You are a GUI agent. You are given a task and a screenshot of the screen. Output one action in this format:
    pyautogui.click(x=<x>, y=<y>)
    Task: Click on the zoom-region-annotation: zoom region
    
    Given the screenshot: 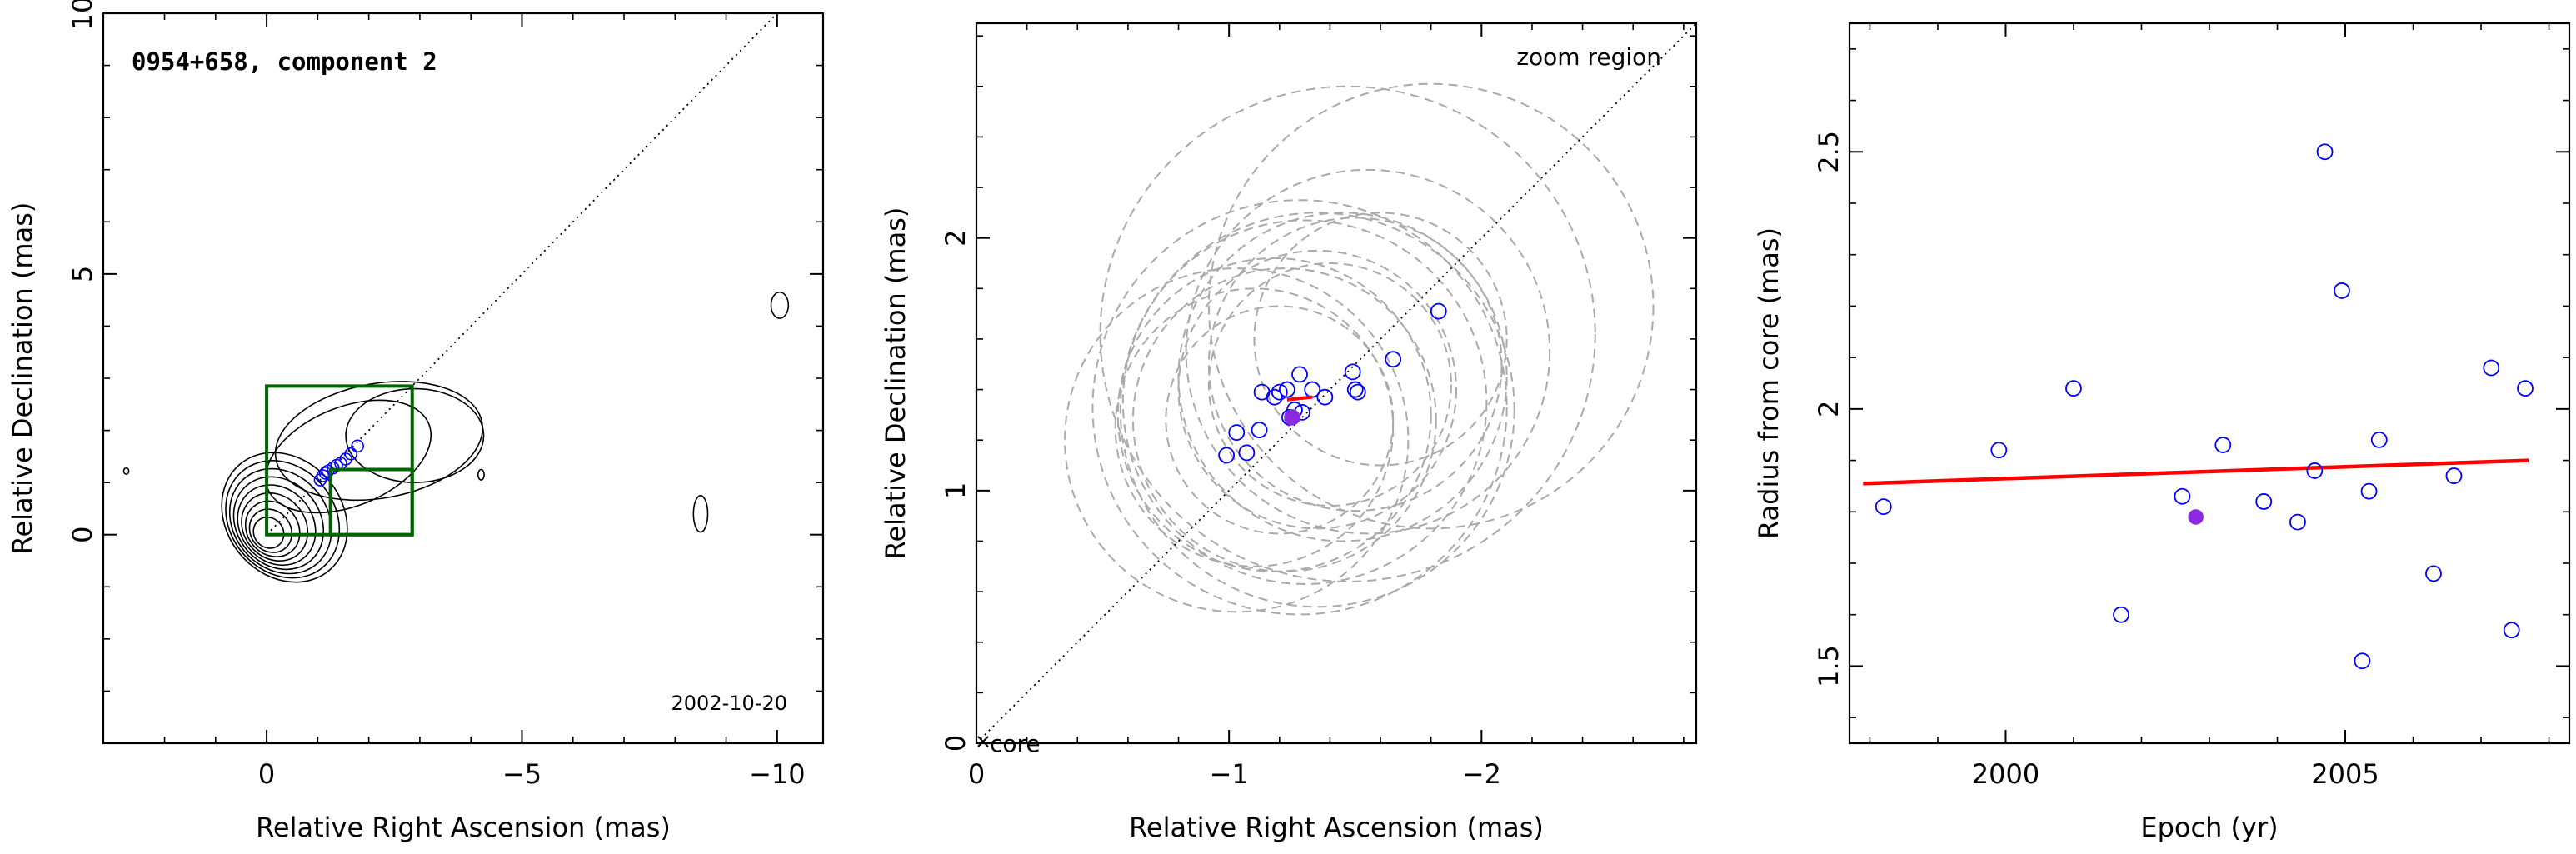 What is the action you would take?
    pyautogui.click(x=1588, y=57)
    